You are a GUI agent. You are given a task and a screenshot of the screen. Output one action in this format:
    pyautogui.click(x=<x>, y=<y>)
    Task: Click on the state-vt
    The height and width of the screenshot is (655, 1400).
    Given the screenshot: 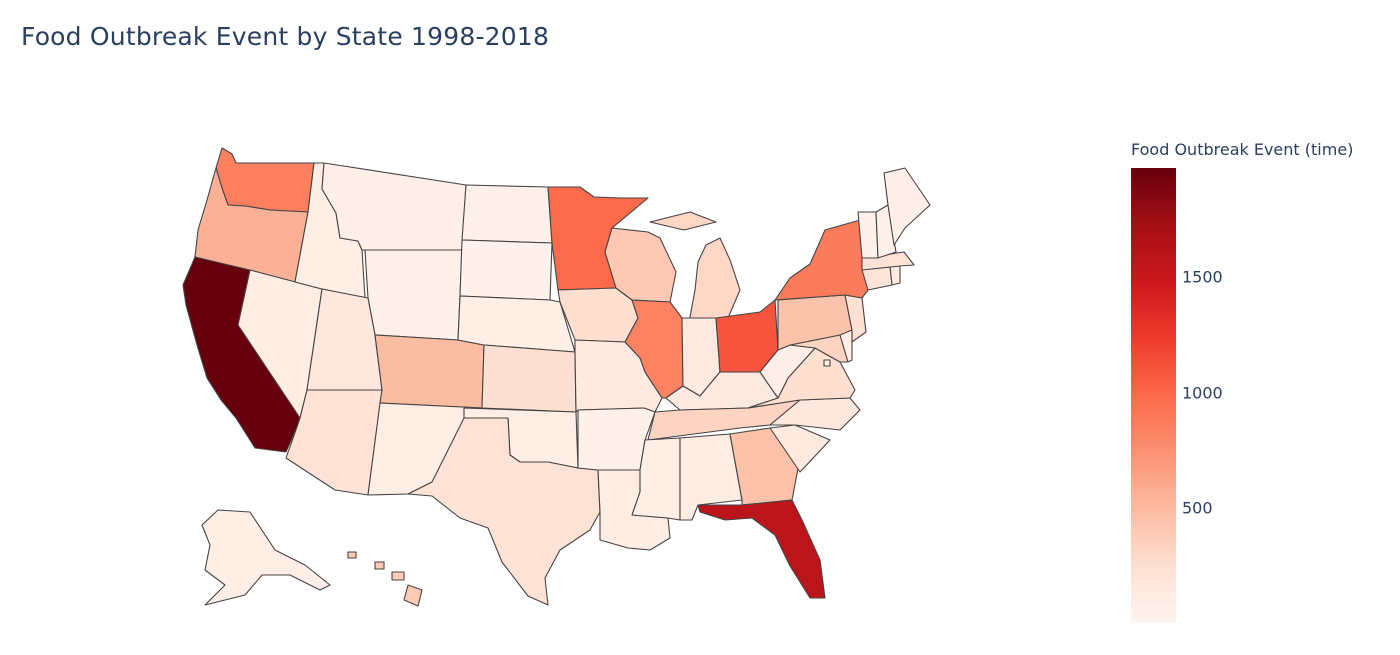 What is the action you would take?
    pyautogui.click(x=868, y=235)
    